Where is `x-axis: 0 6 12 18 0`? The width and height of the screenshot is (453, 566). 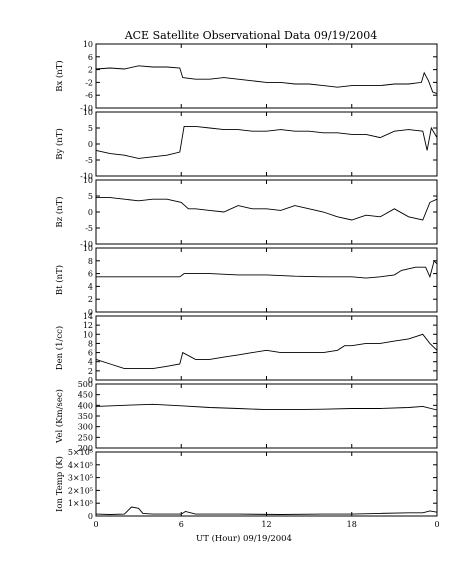
x-axis: 0 6 12 18 0 is located at coordinates (266, 524).